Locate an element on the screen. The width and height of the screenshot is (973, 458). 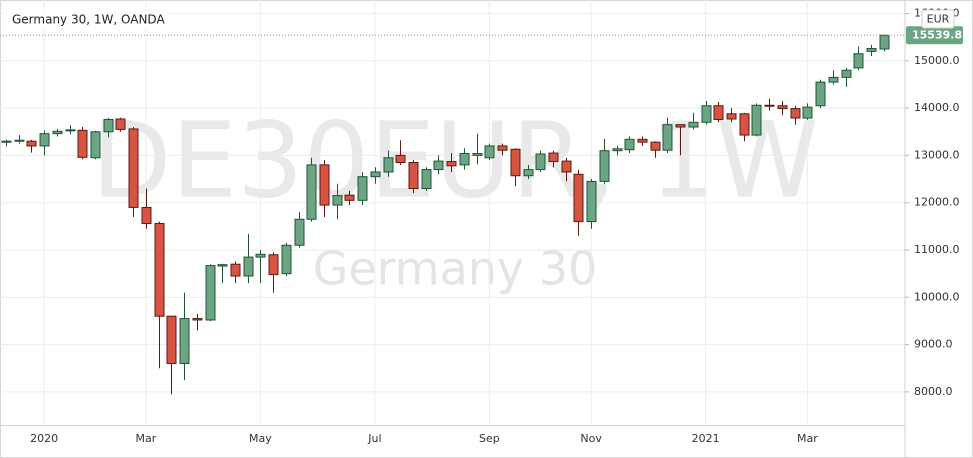
x-tick-label: Nov is located at coordinates (591, 438).